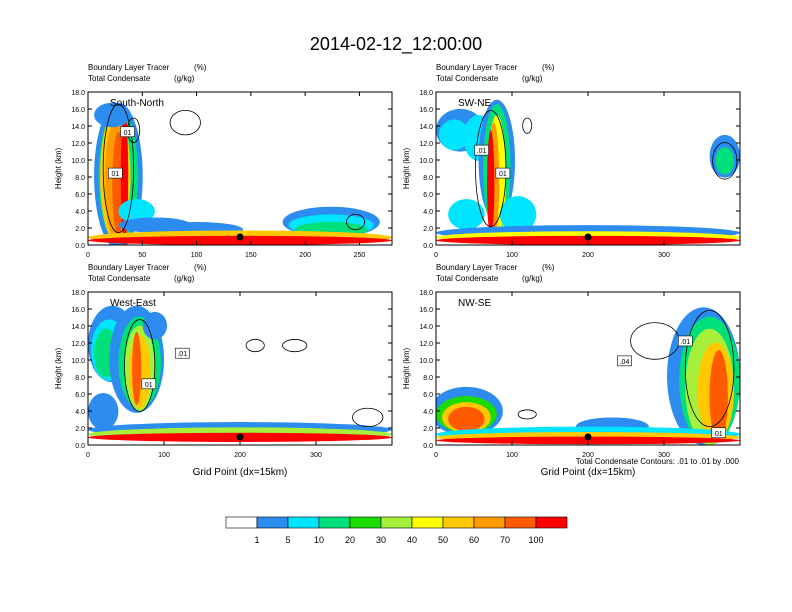  Describe the element at coordinates (396, 44) in the screenshot. I see `figure-title: 2014-02-12_12:00:00` at that location.